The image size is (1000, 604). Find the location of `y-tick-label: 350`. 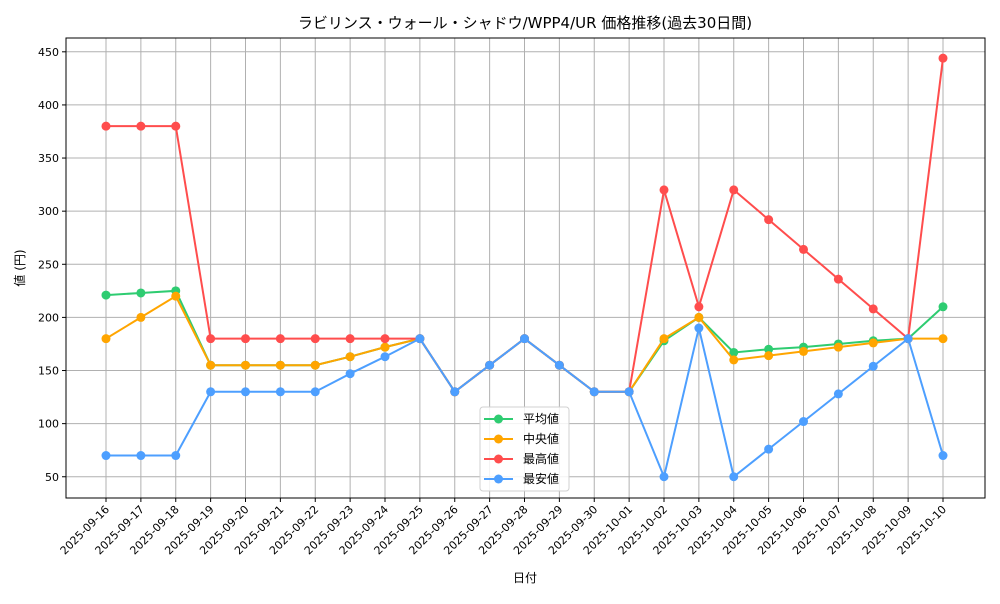

y-tick-label: 350 is located at coordinates (48, 158).